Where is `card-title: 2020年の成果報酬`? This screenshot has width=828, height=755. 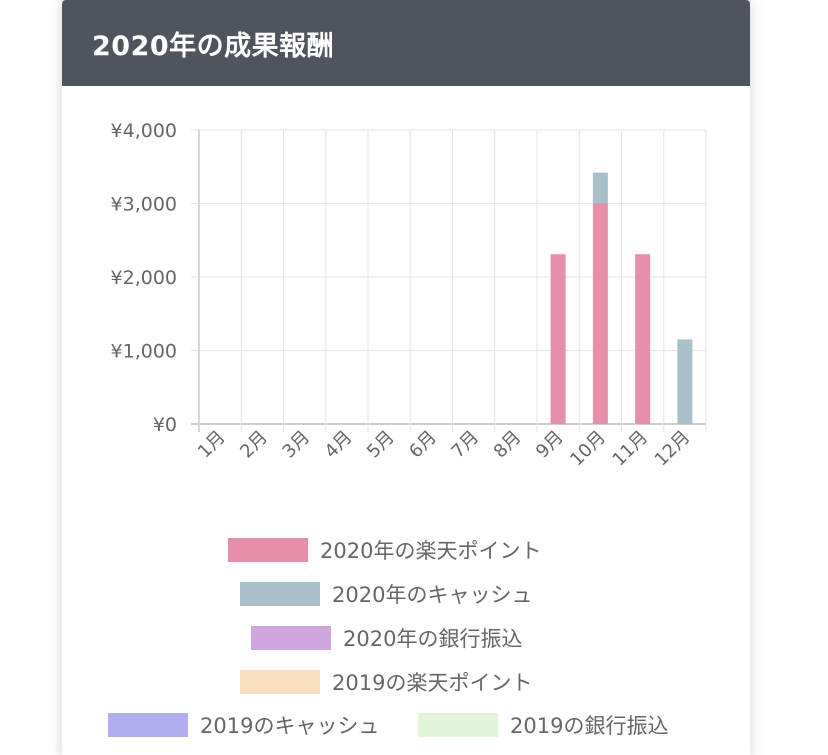 card-title: 2020年の成果報酬 is located at coordinates (213, 46).